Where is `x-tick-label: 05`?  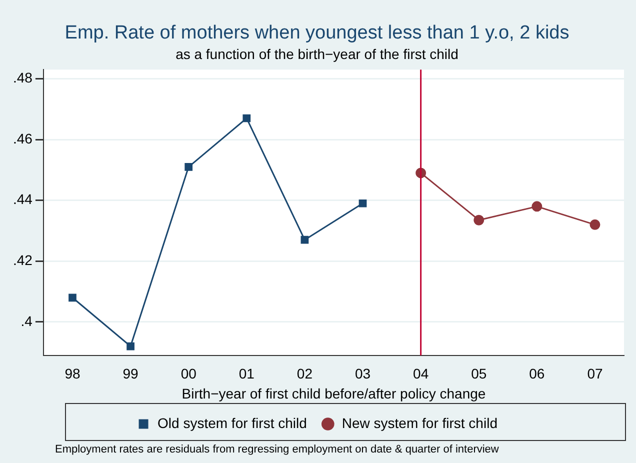
x-tick-label: 05 is located at coordinates (479, 374).